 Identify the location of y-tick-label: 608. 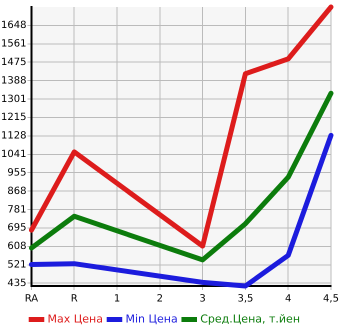
(16, 246).